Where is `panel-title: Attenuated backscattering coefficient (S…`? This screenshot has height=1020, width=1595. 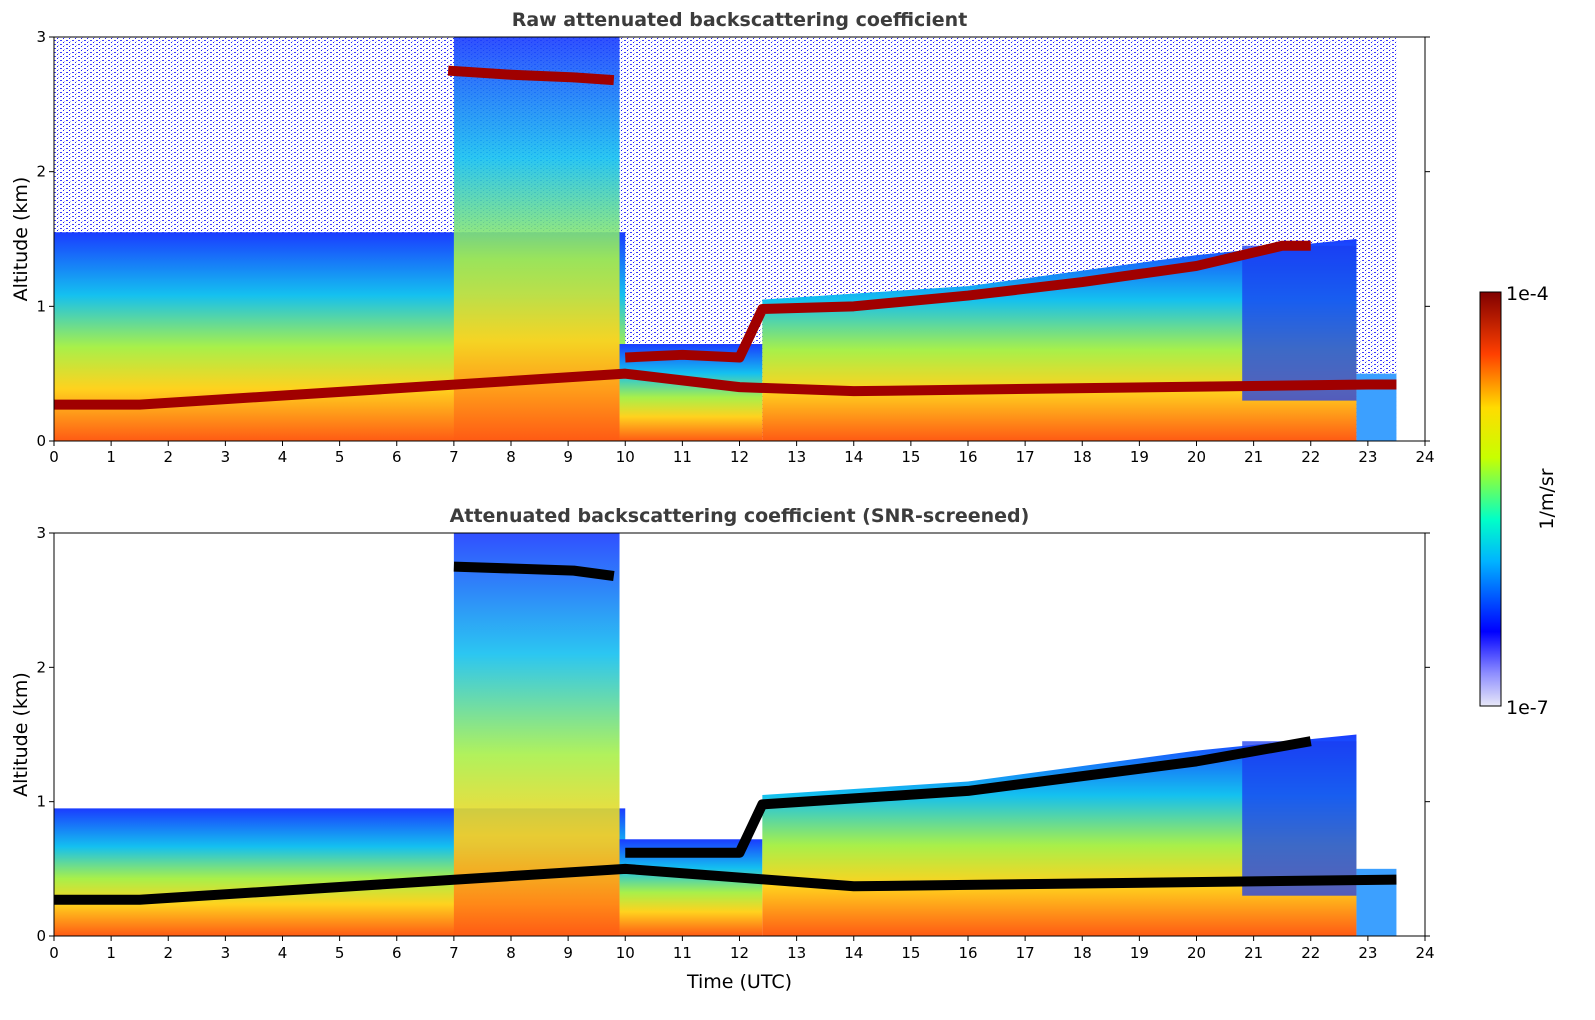
panel-title: Attenuated backscattering coefficient (S… is located at coordinates (740, 516).